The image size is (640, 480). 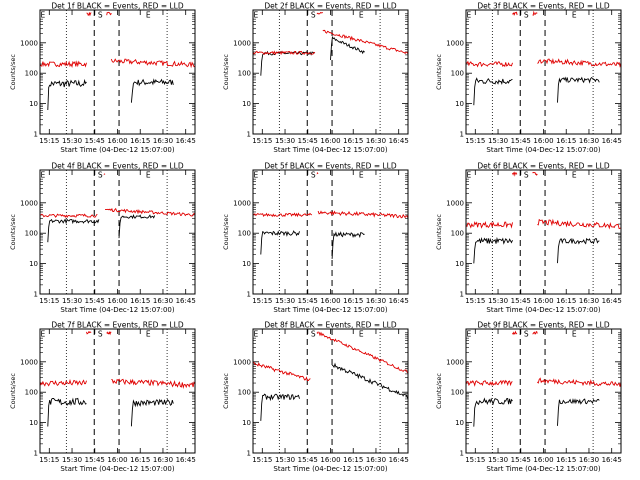 What do you see at coordinates (330, 6) in the screenshot?
I see `panel-title: Det 2f BLACK = Events, RED = LLD` at bounding box center [330, 6].